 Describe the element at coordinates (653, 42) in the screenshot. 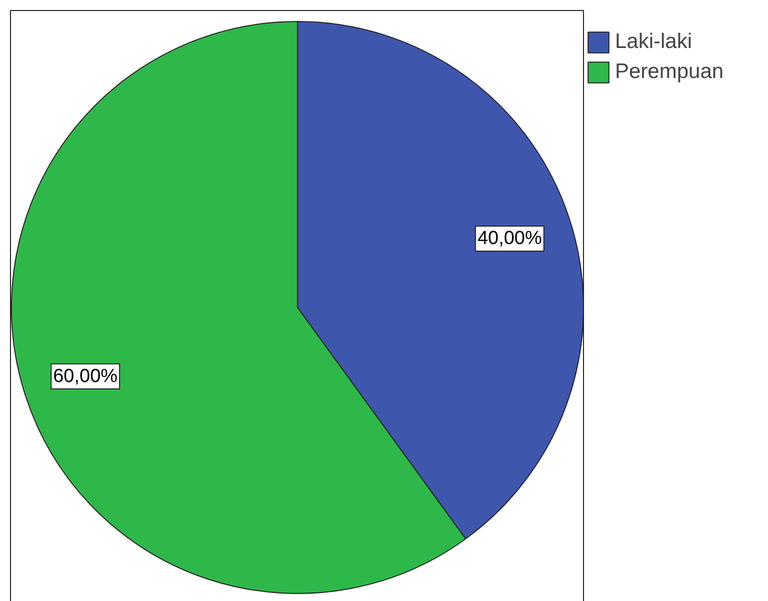

I see `legend-label: Laki-laki` at that location.